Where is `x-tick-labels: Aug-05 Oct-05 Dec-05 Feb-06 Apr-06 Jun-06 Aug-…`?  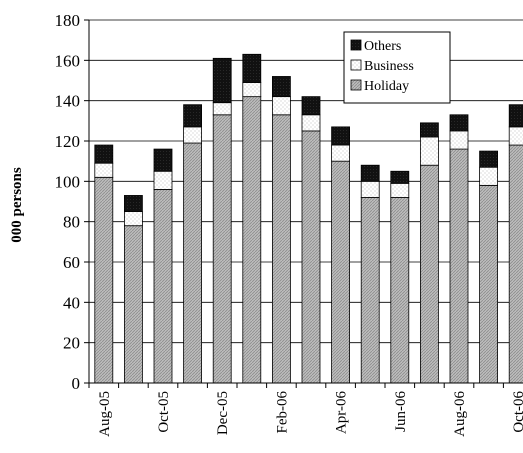 x-tick-labels: Aug-05 Oct-05 Dec-05 Feb-06 Apr-06 Jun-06 Aug-… is located at coordinates (310, 414).